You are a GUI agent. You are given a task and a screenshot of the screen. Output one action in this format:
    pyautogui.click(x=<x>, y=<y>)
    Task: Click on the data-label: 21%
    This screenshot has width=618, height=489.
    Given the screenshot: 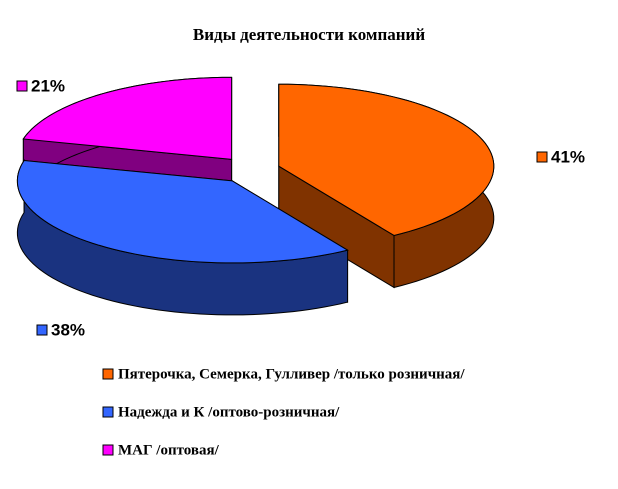 What is the action you would take?
    pyautogui.click(x=48, y=85)
    